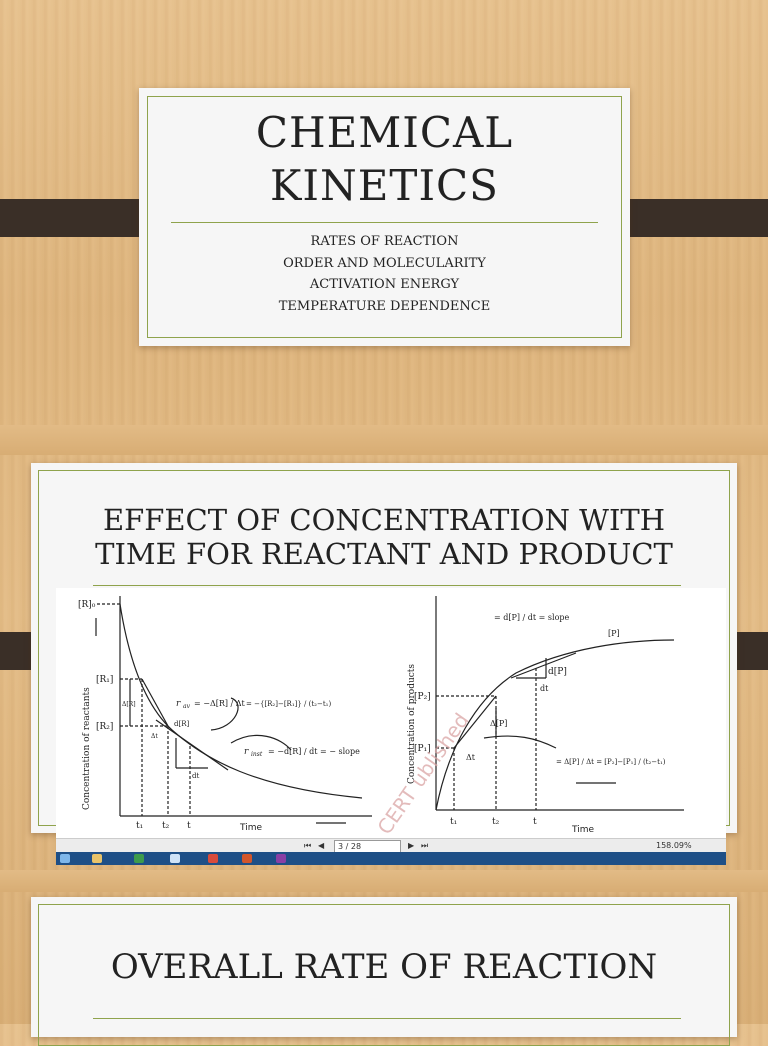  What do you see at coordinates (384, 554) in the screenshot?
I see `slide-title-line2: TIME FOR REACTANT AND PRODUCT` at bounding box center [384, 554].